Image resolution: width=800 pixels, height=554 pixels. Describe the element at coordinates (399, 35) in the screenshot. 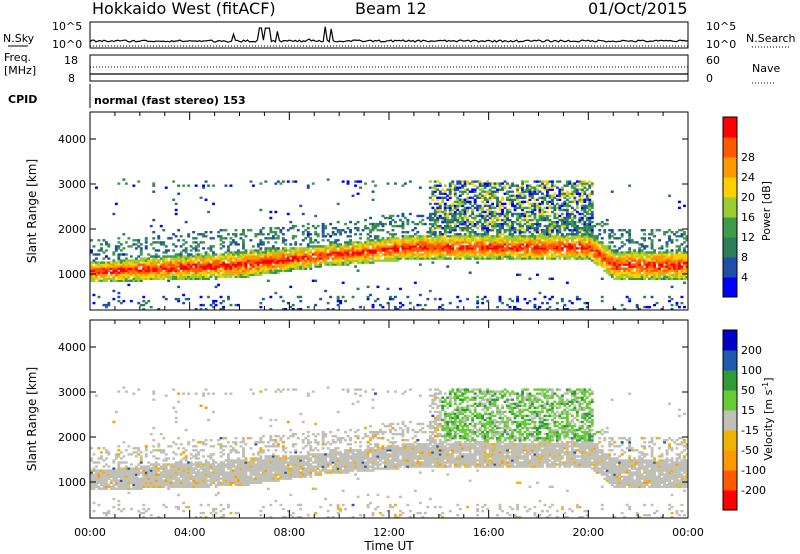

I see `nsky-panel: N.Sky 10^5 10^0 10^5 10^0 N.Search` at that location.